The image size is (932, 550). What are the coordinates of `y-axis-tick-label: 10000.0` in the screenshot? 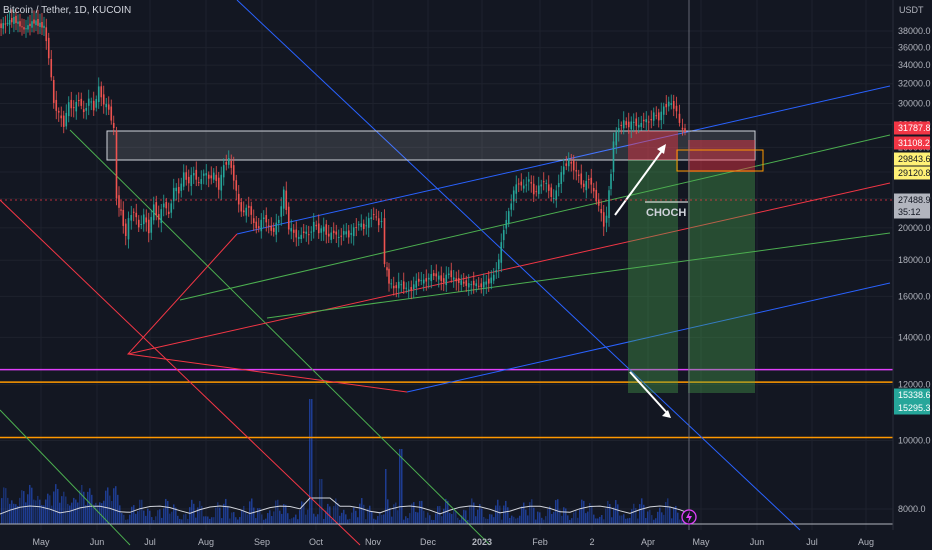 It's located at (914, 441).